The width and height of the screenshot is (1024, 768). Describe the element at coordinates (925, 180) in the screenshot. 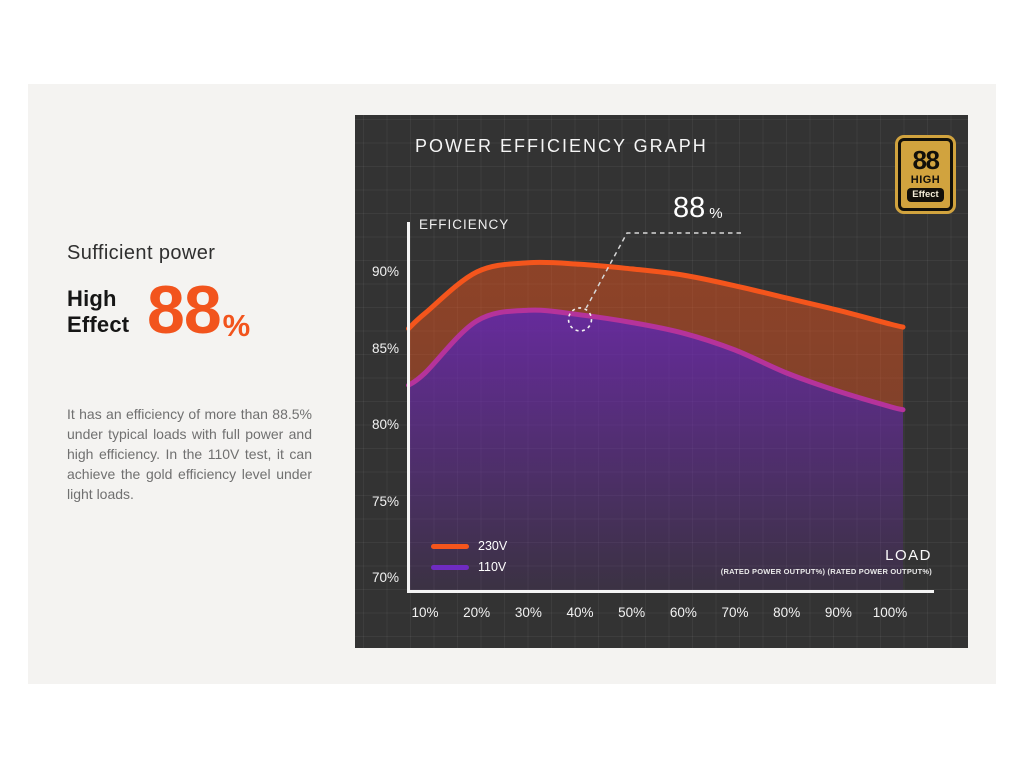

I see `badge-high-text: HIGH` at that location.